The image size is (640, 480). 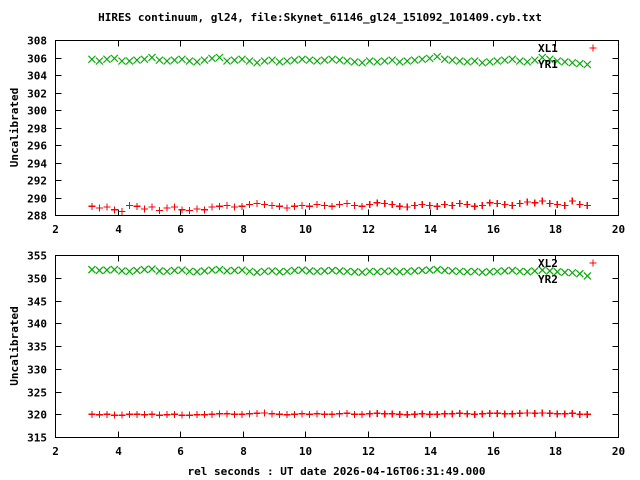 What do you see at coordinates (37, 164) in the screenshot?
I see `y-tick-label: 294` at bounding box center [37, 164].